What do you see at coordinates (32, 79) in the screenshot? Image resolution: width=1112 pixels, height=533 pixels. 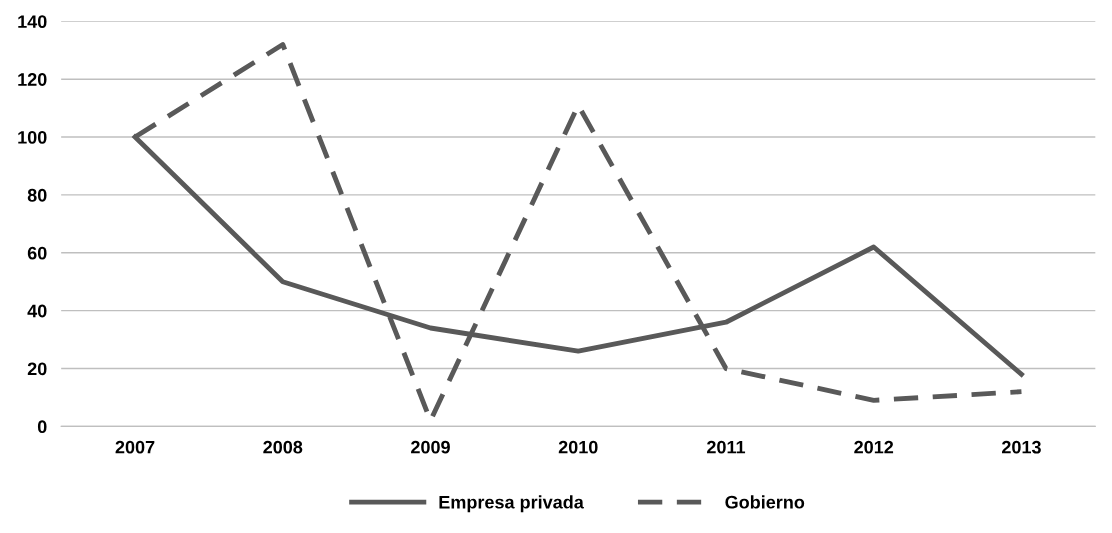 I see `y-tick-label: 120` at bounding box center [32, 79].